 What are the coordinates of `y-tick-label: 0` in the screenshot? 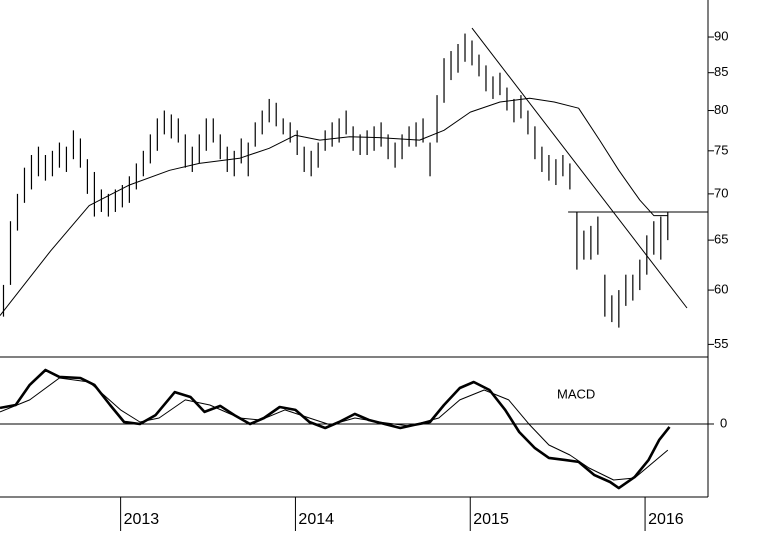 It's located at (723, 422).